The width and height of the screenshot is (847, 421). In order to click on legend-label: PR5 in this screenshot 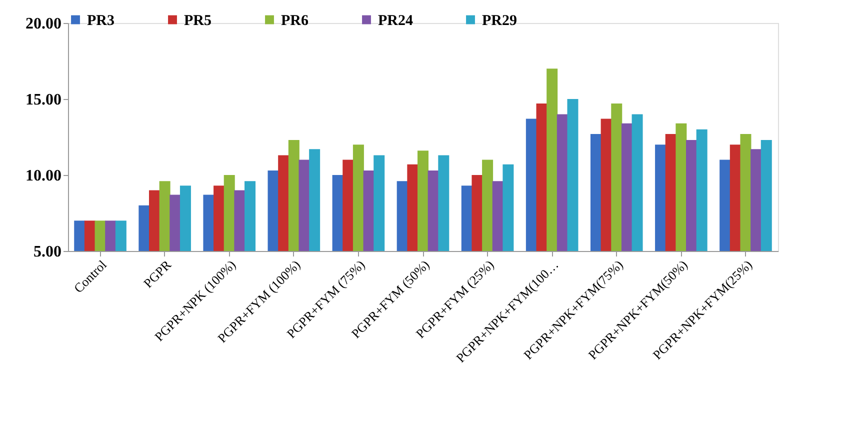, I will do `click(198, 20)`.